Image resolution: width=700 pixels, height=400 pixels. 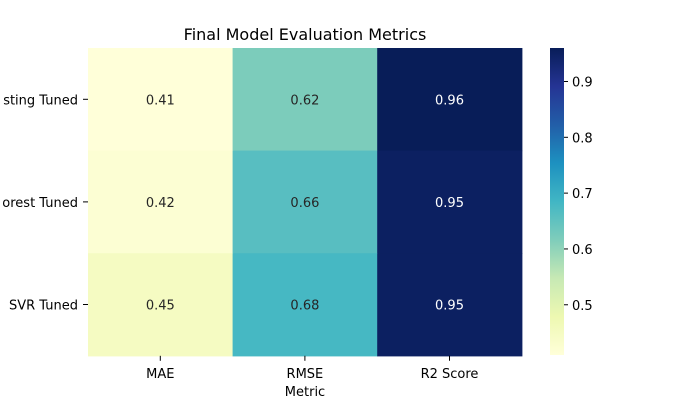 I want to click on x-tick-label: MAE, so click(x=160, y=374).